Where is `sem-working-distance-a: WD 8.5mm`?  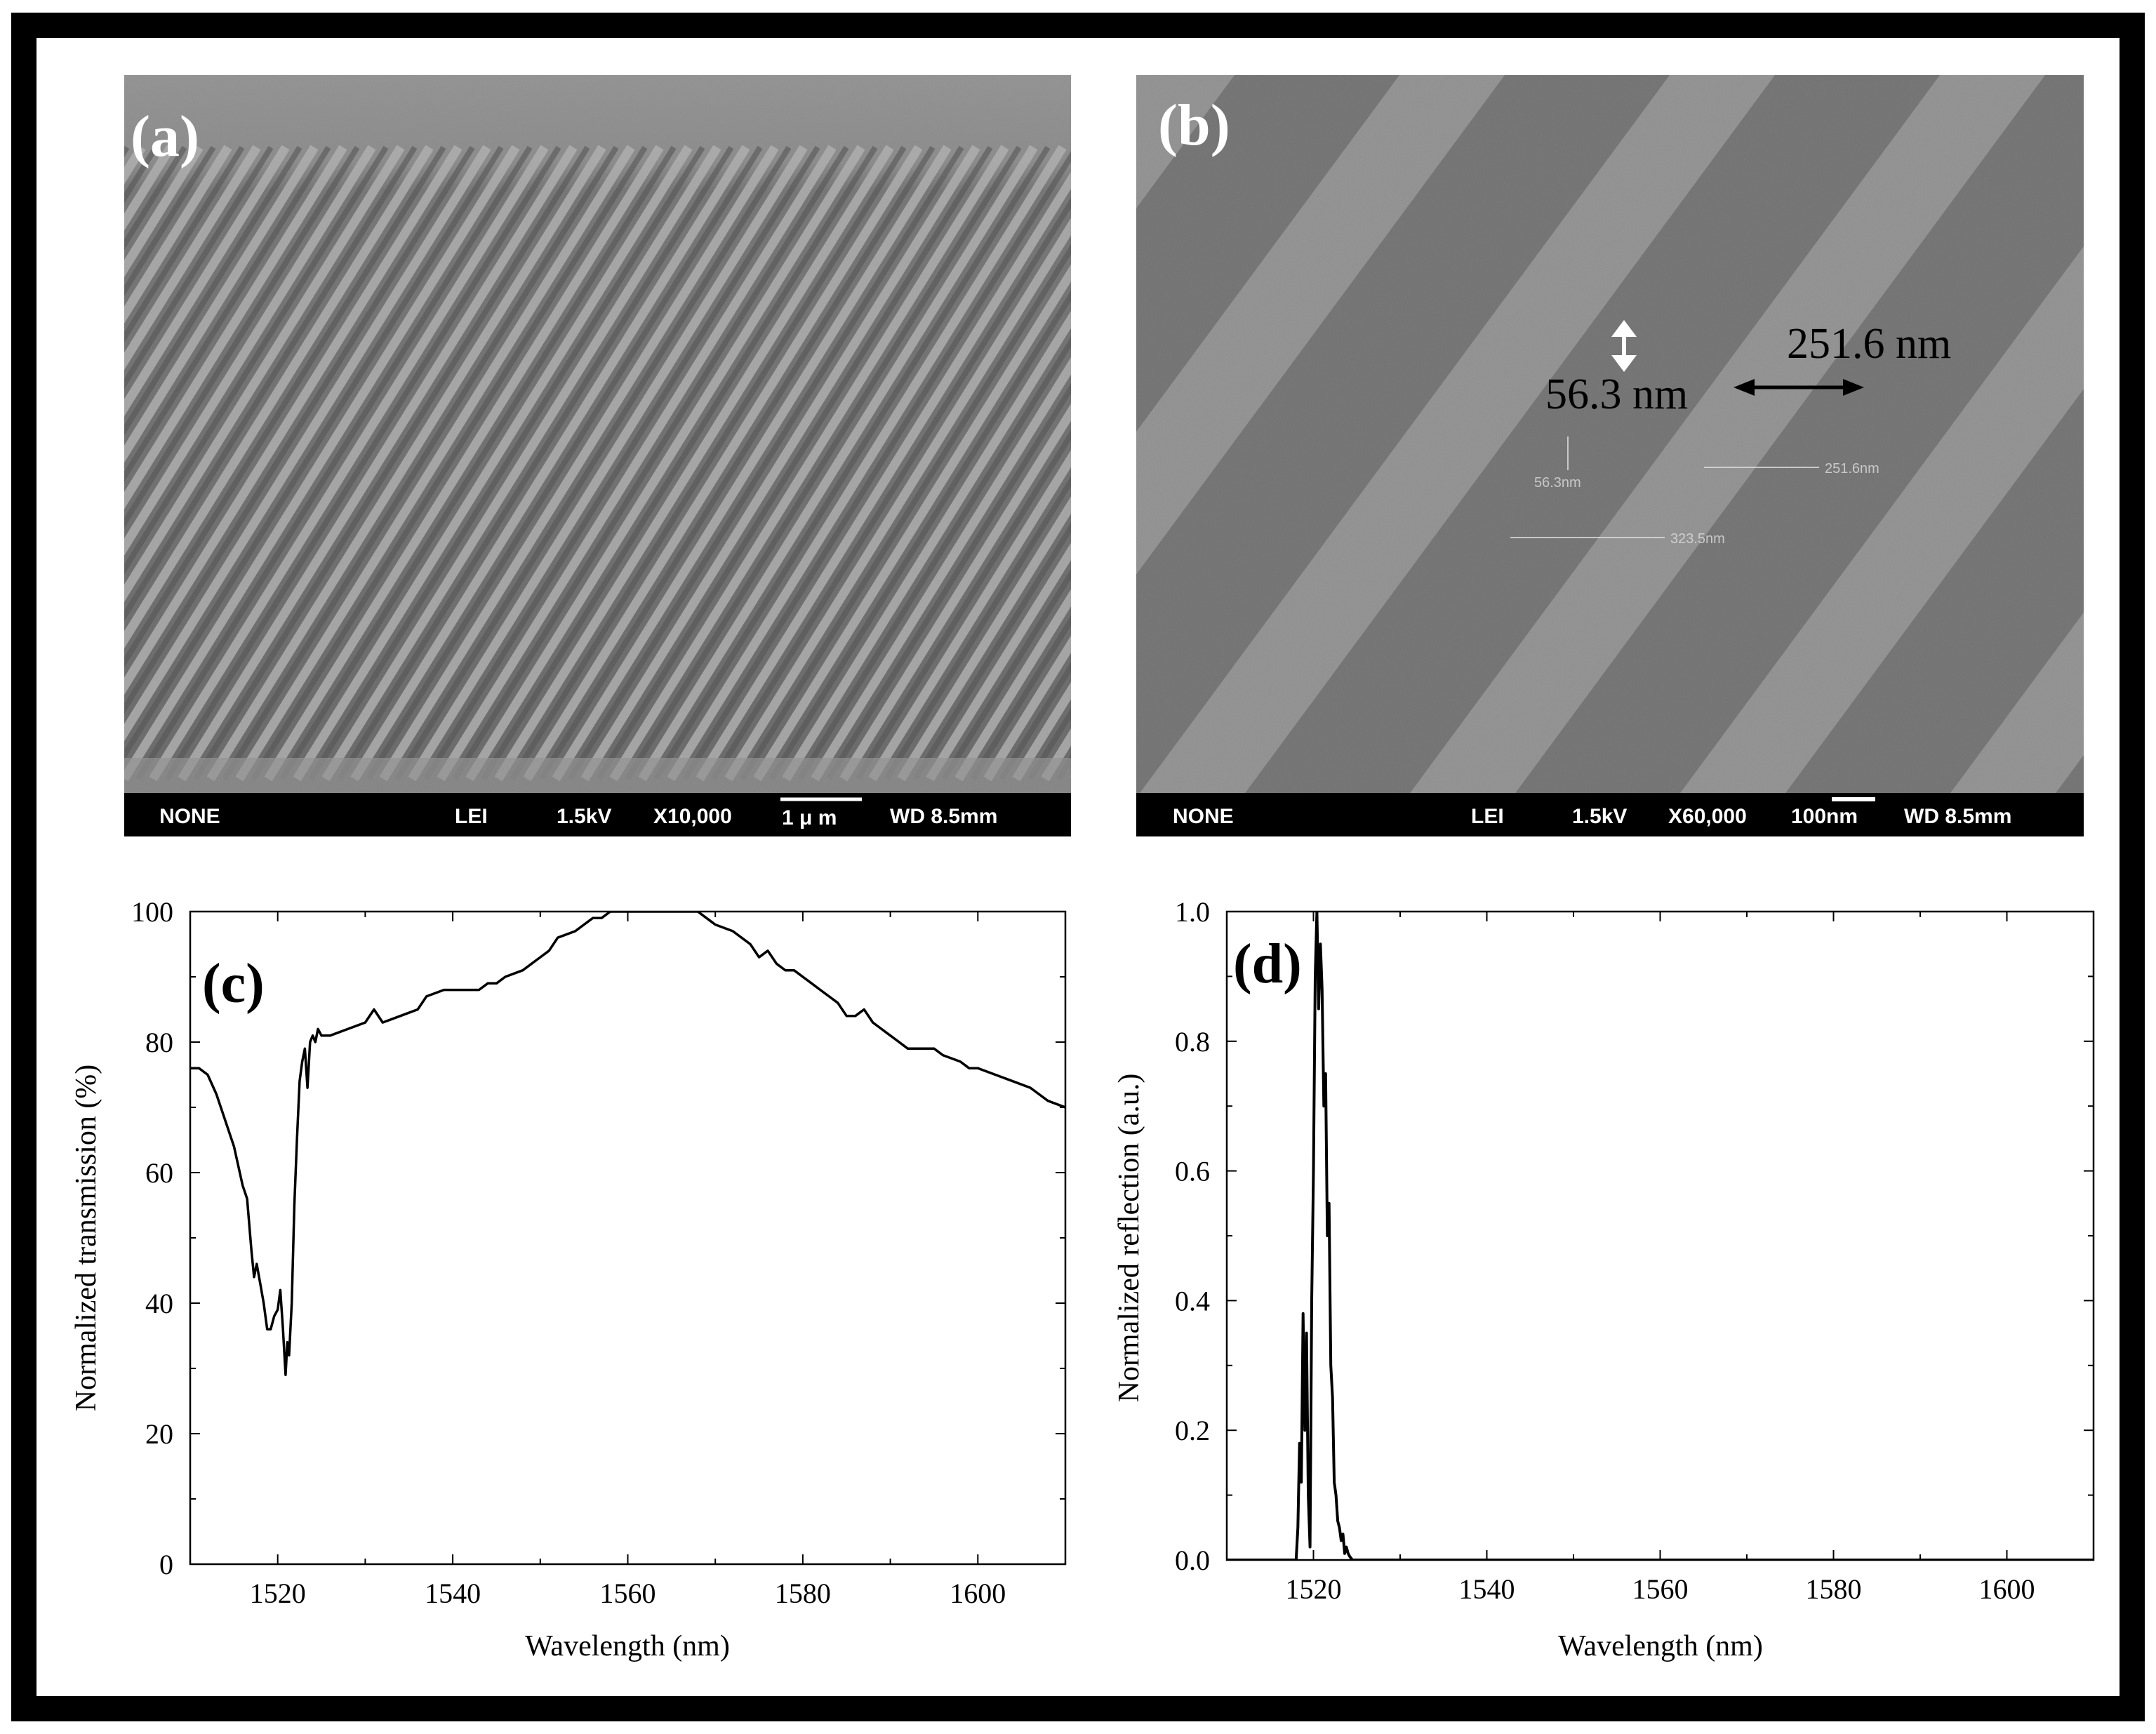 sem-working-distance-a: WD 8.5mm is located at coordinates (943, 817).